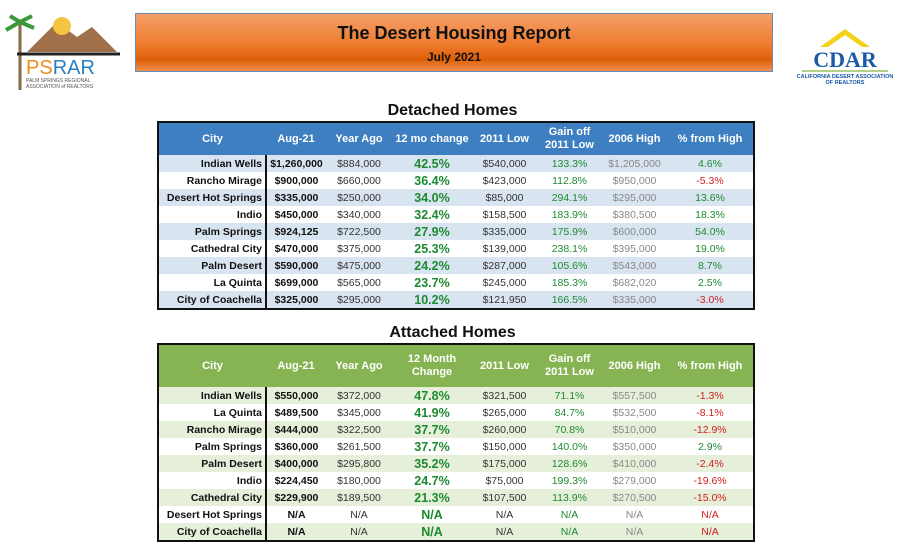  Describe the element at coordinates (569, 300) in the screenshot. I see `value-cell: 166.5%` at that location.